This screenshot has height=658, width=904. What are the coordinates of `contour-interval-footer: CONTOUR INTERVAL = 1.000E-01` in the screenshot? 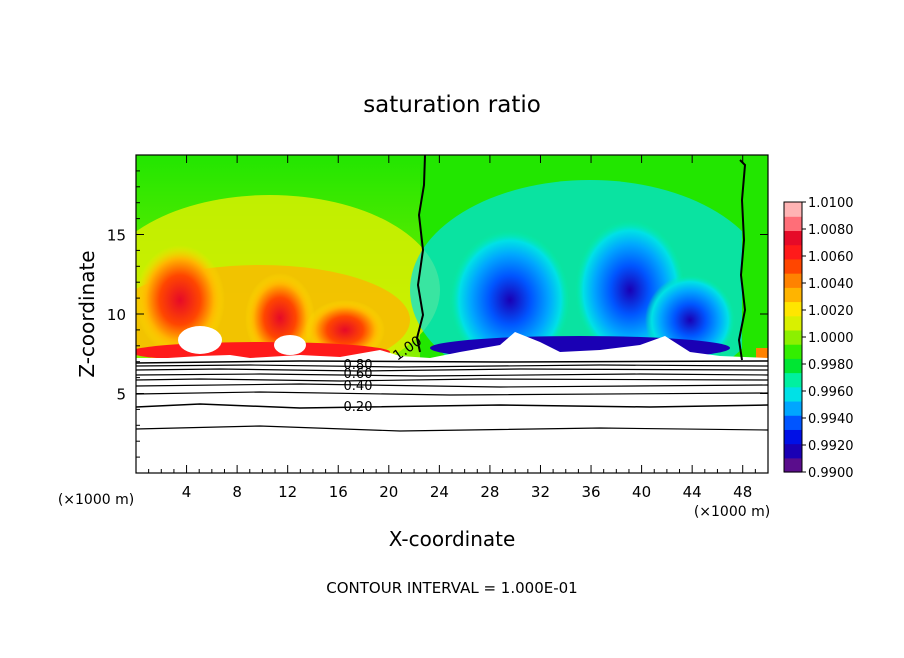 It's located at (451, 588).